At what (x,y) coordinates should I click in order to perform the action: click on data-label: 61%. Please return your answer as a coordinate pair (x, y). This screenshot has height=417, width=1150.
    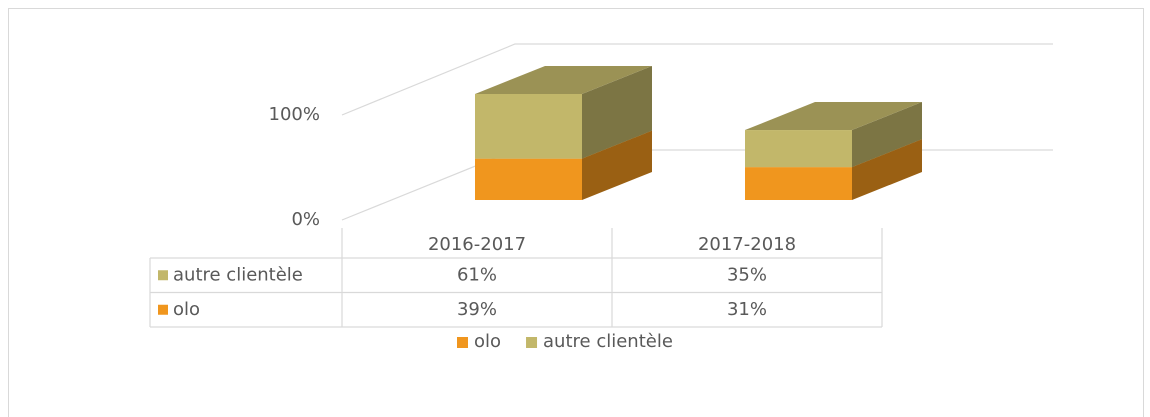
    Looking at the image, I should click on (477, 274).